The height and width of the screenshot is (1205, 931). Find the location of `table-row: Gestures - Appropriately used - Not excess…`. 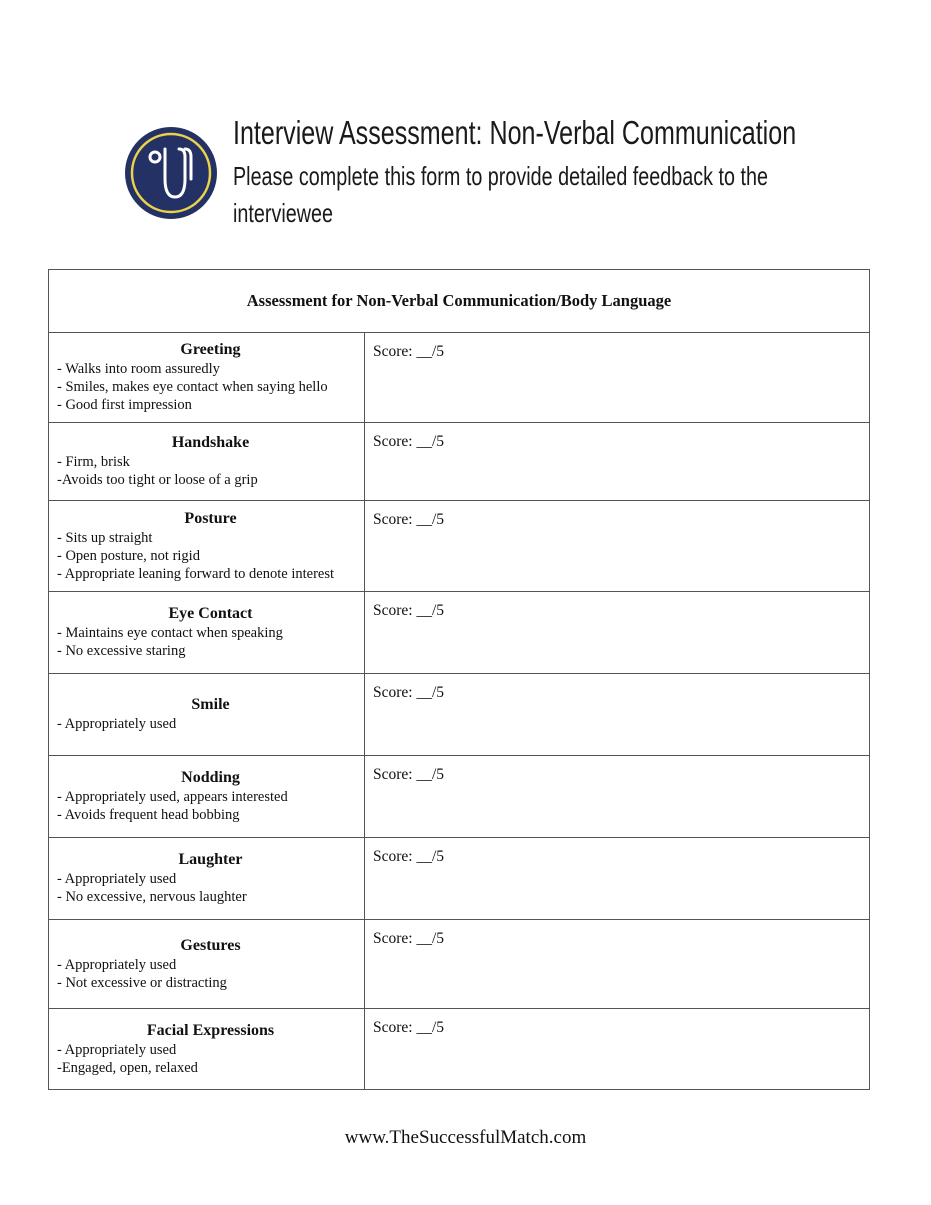

table-row: Gestures - Appropriately used - Not excess… is located at coordinates (459, 964).